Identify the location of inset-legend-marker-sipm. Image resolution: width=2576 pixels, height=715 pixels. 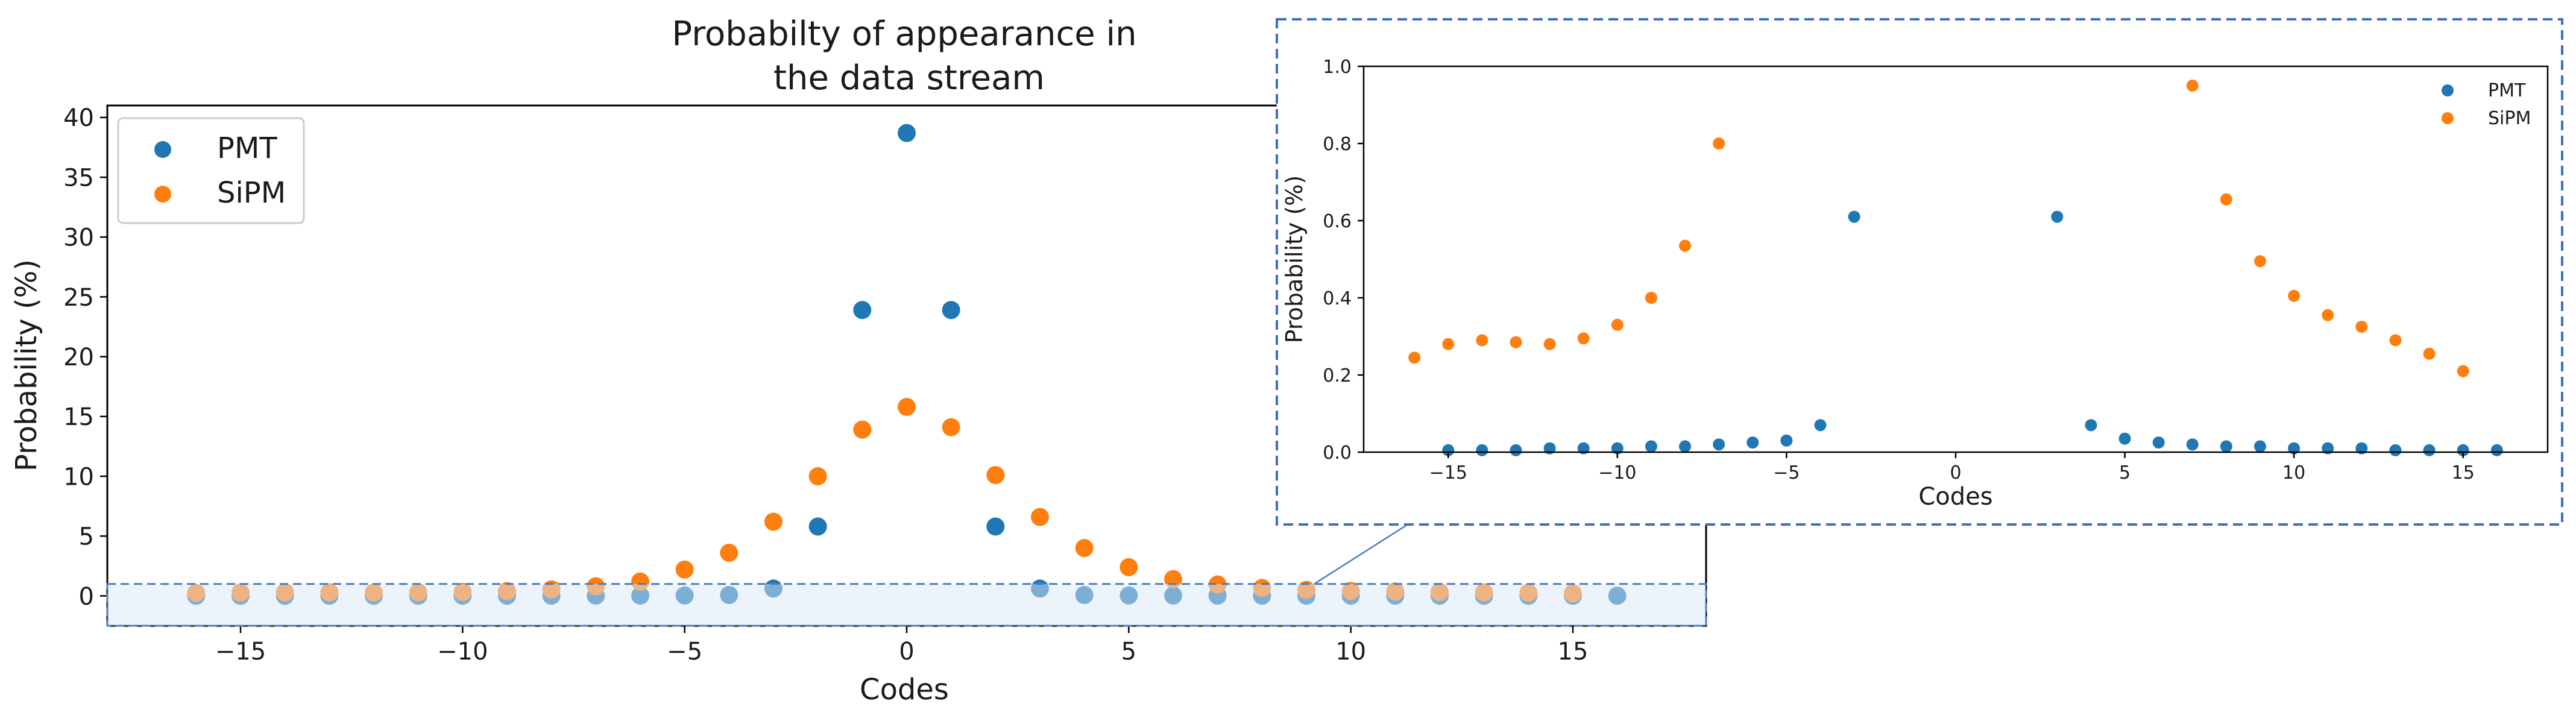
(2448, 118).